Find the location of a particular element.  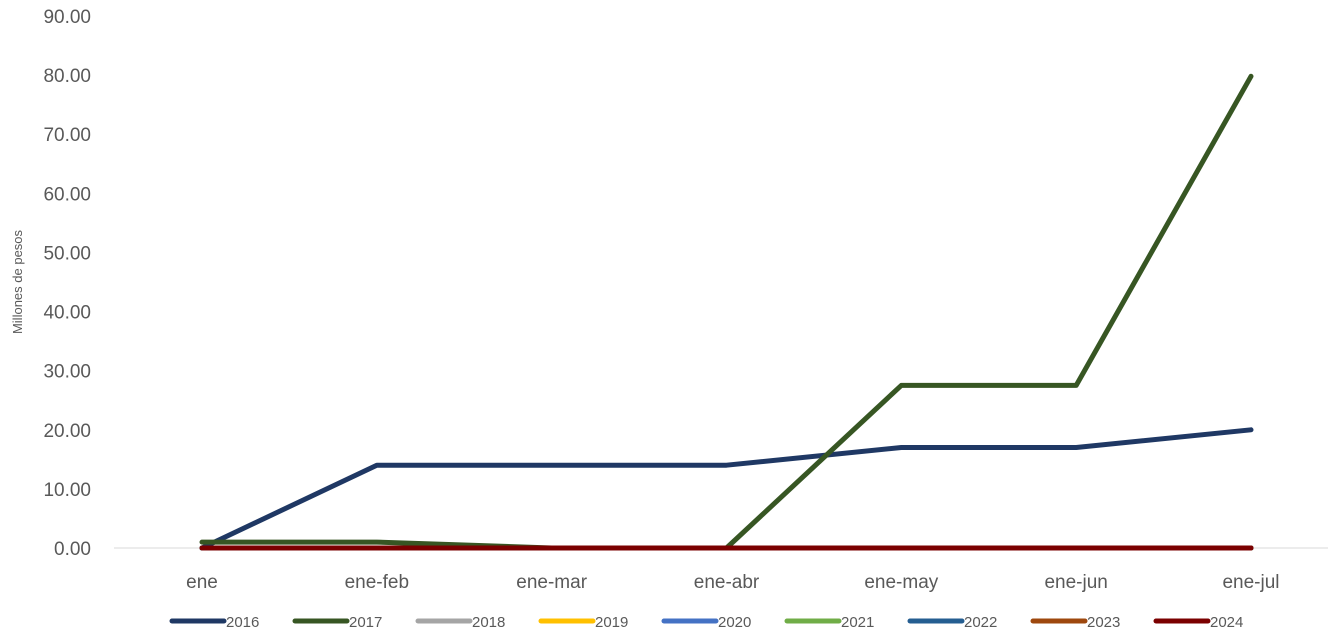

legend-label-2018: 2018 is located at coordinates (488, 622).